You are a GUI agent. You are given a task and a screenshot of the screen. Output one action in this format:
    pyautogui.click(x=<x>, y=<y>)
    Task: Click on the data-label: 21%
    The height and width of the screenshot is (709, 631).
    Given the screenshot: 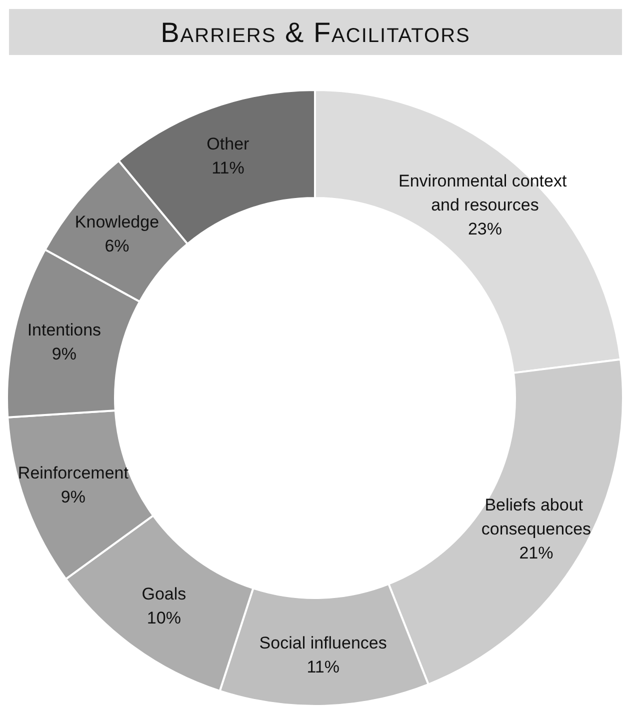 What is the action you would take?
    pyautogui.click(x=536, y=552)
    